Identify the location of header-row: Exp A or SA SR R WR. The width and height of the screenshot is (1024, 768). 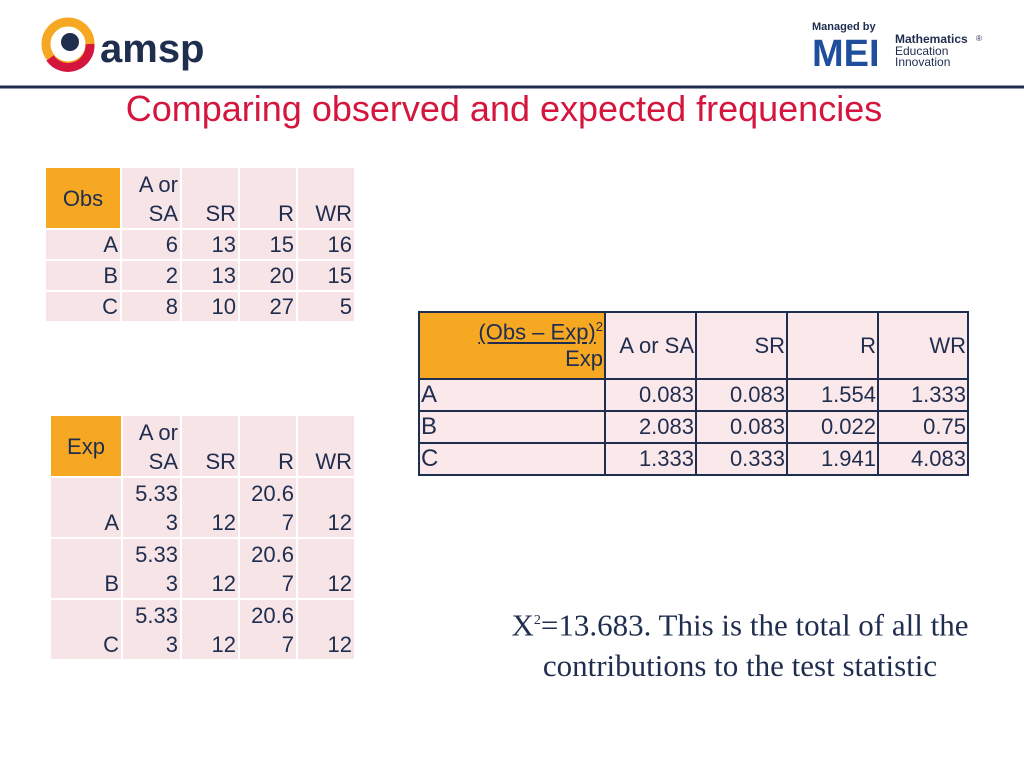
(202, 446).